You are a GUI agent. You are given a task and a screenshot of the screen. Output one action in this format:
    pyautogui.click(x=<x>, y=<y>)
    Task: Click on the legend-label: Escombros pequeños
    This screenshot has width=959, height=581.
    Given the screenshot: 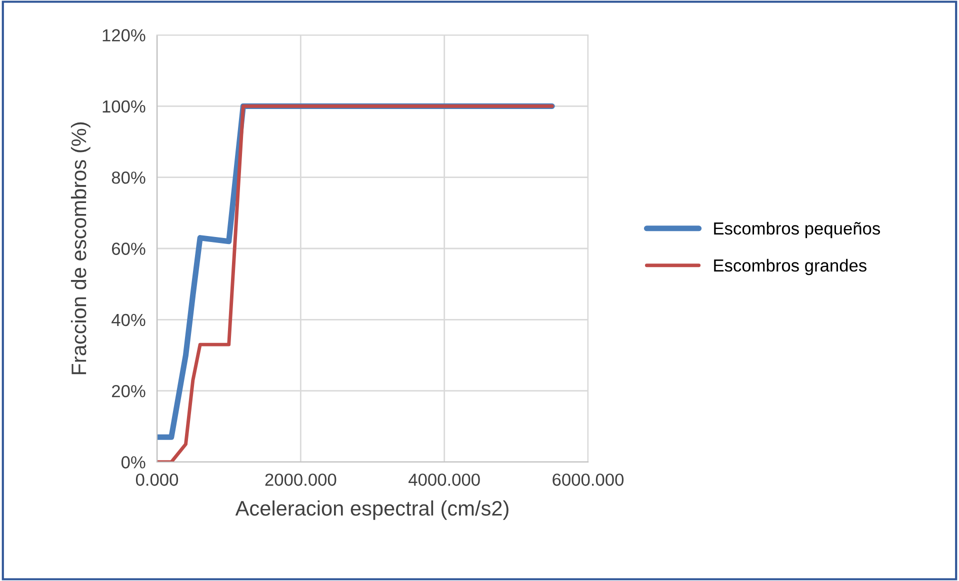 What is the action you would take?
    pyautogui.click(x=797, y=230)
    